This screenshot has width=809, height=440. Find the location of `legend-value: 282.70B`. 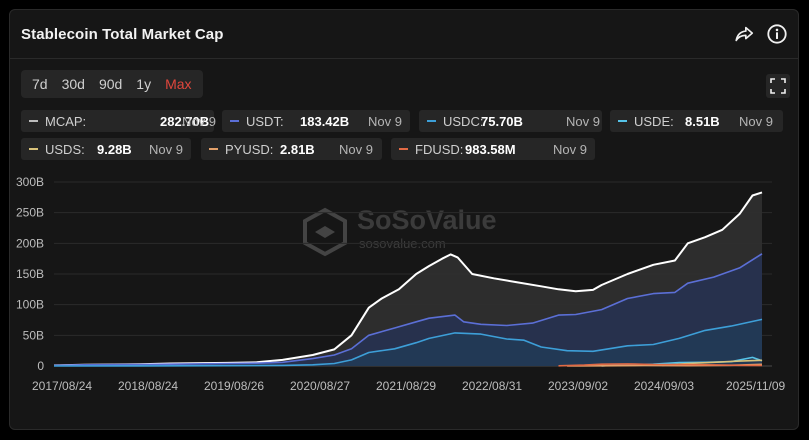

legend-value: 282.70B is located at coordinates (185, 121).